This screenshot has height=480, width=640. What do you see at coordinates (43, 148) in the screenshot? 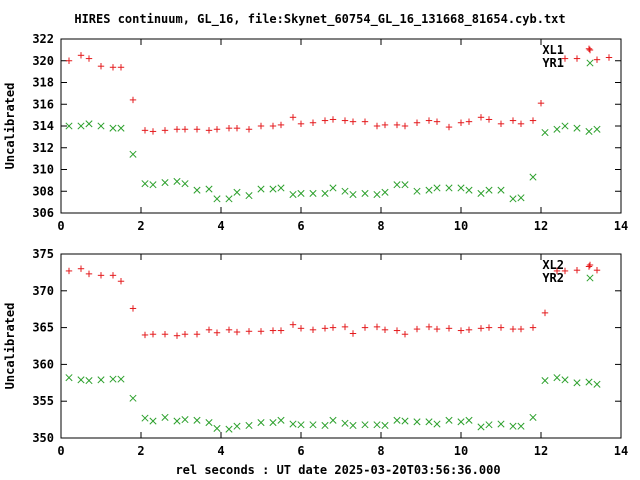
I see `y-tick-label: 312` at bounding box center [43, 148].